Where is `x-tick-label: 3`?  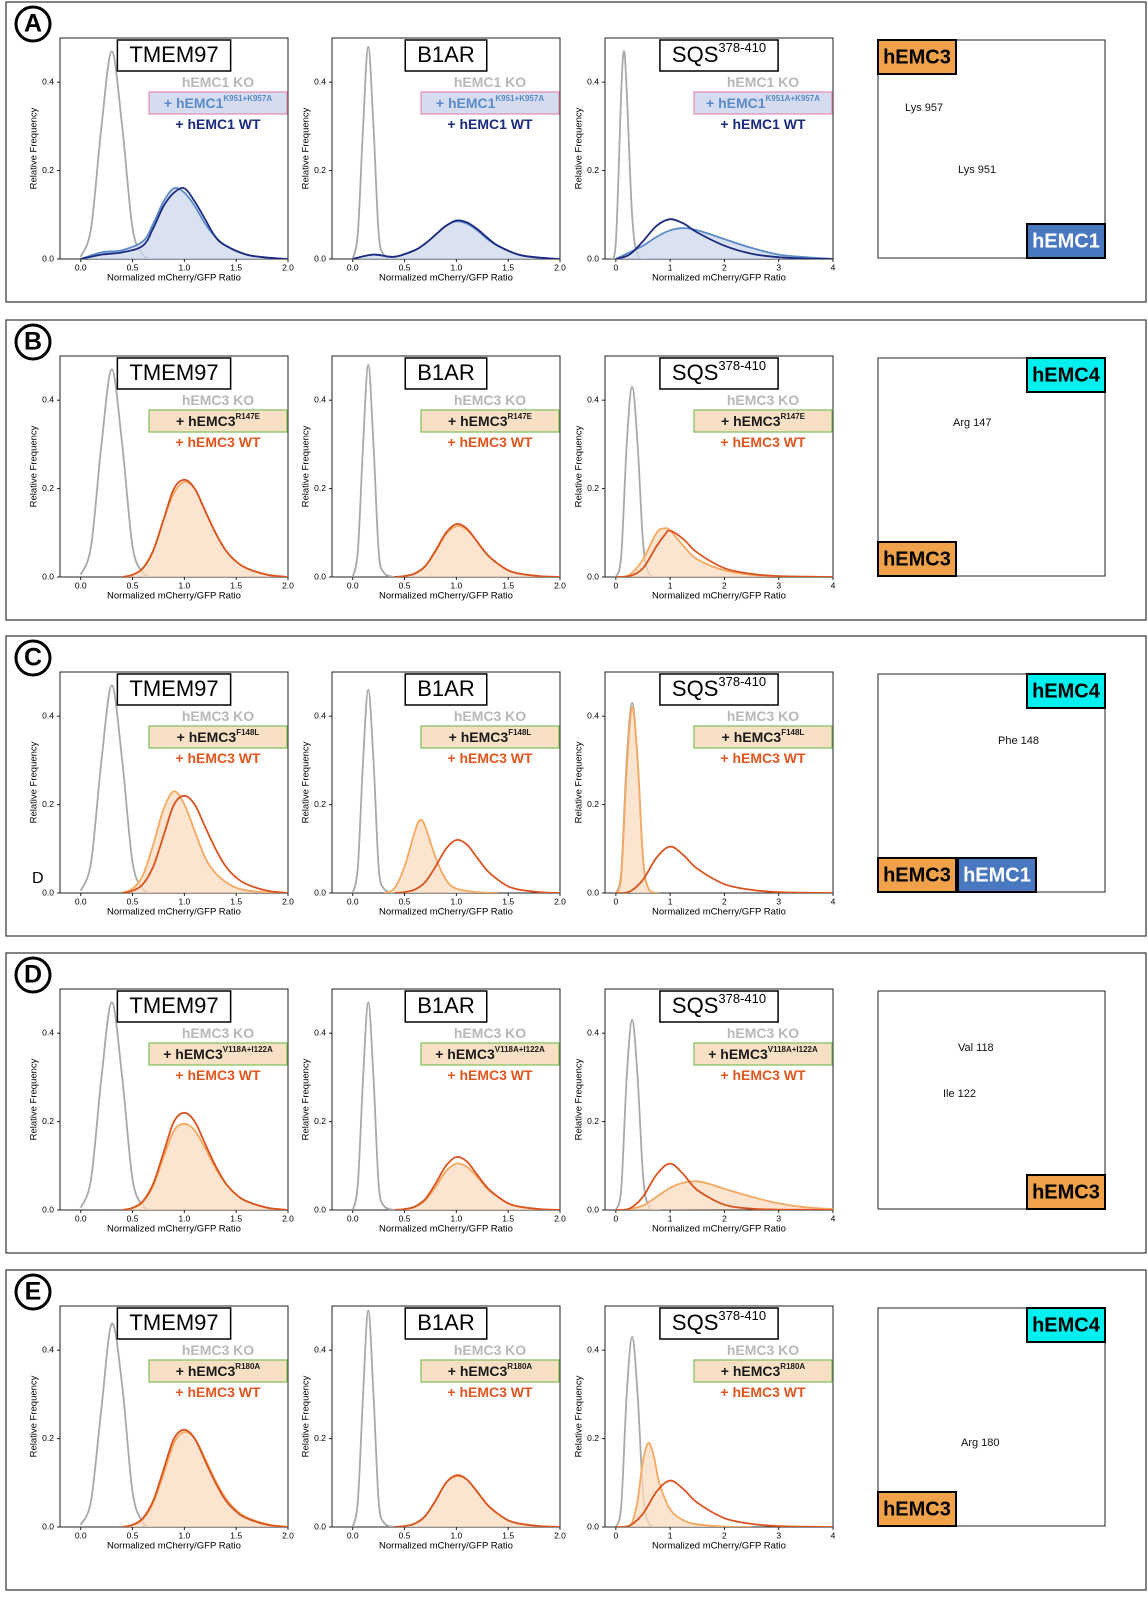
x-tick-label: 3 is located at coordinates (778, 901).